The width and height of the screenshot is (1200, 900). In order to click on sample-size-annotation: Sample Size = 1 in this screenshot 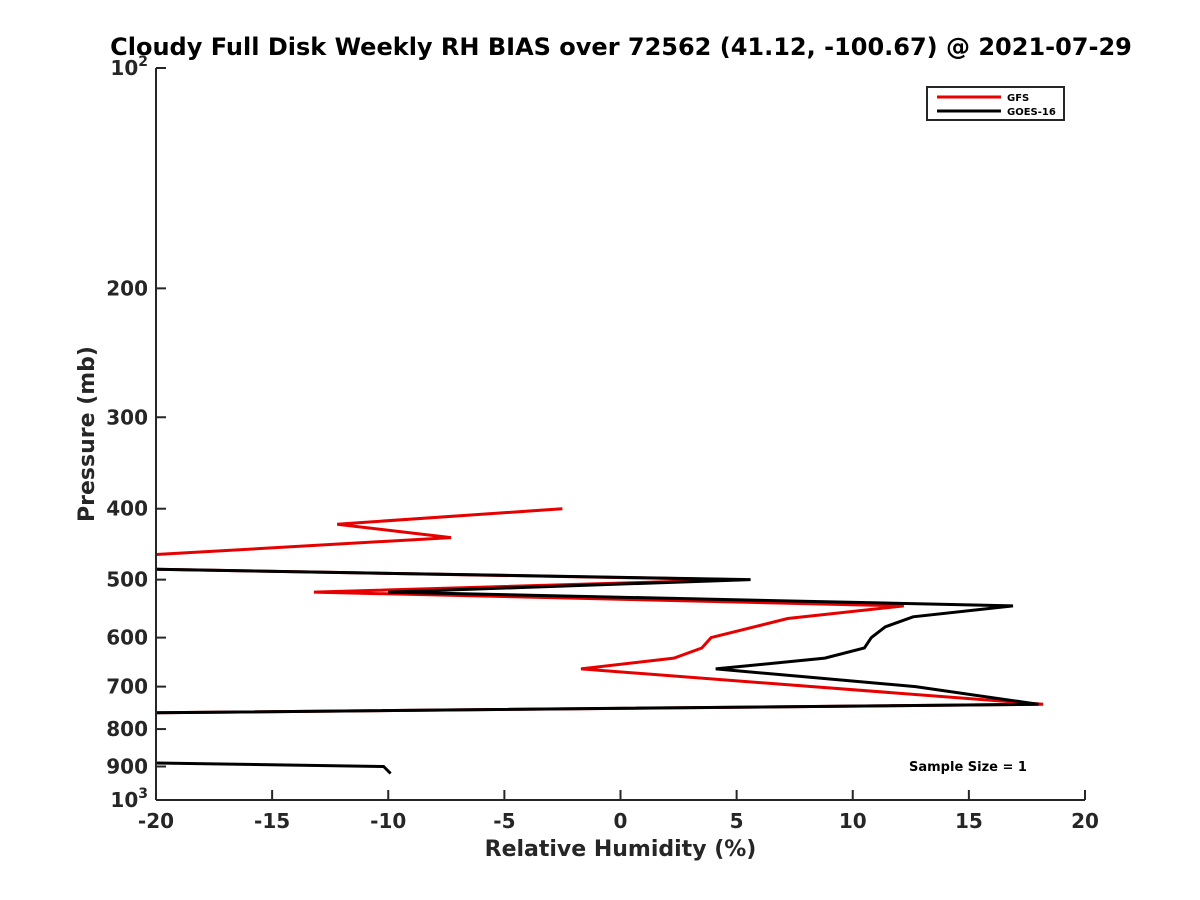, I will do `click(968, 767)`.